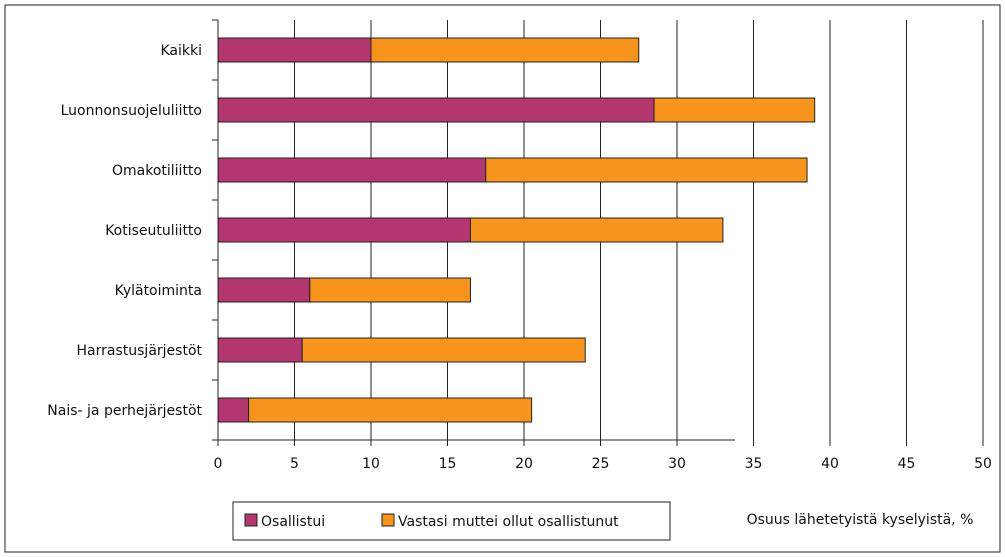  What do you see at coordinates (983, 464) in the screenshot?
I see `x-tick-label-50: 50` at bounding box center [983, 464].